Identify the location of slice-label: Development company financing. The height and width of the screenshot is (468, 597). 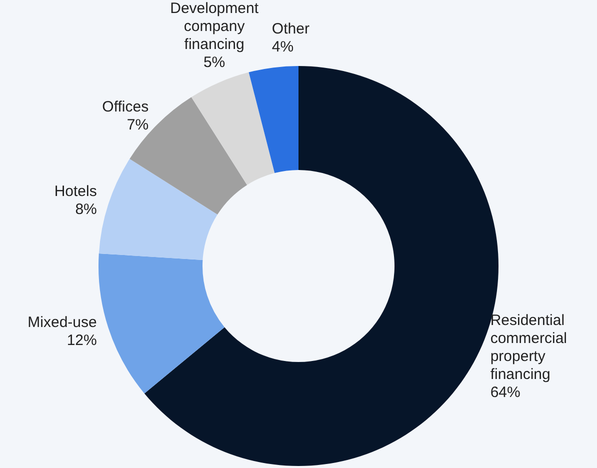
(215, 27).